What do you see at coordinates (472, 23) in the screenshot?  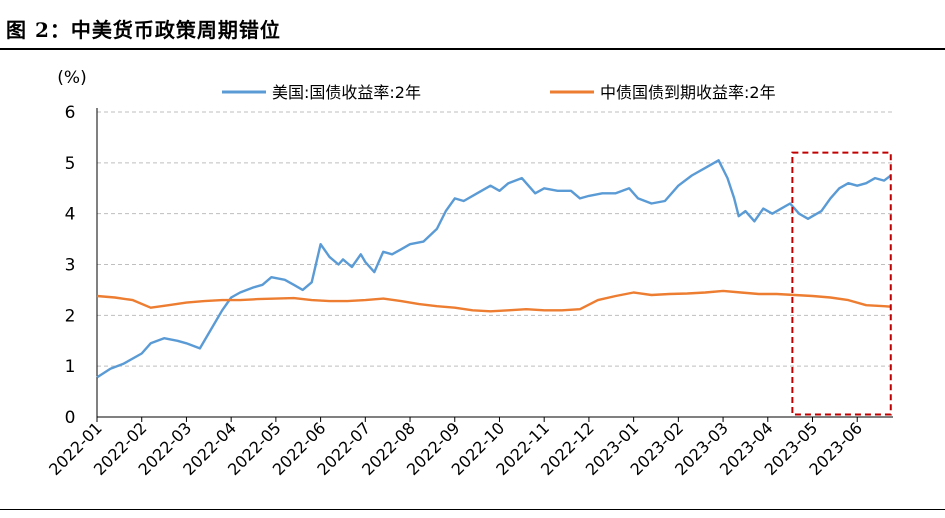 I see `title-bar: 图 2：中美货币政策周期错位` at bounding box center [472, 23].